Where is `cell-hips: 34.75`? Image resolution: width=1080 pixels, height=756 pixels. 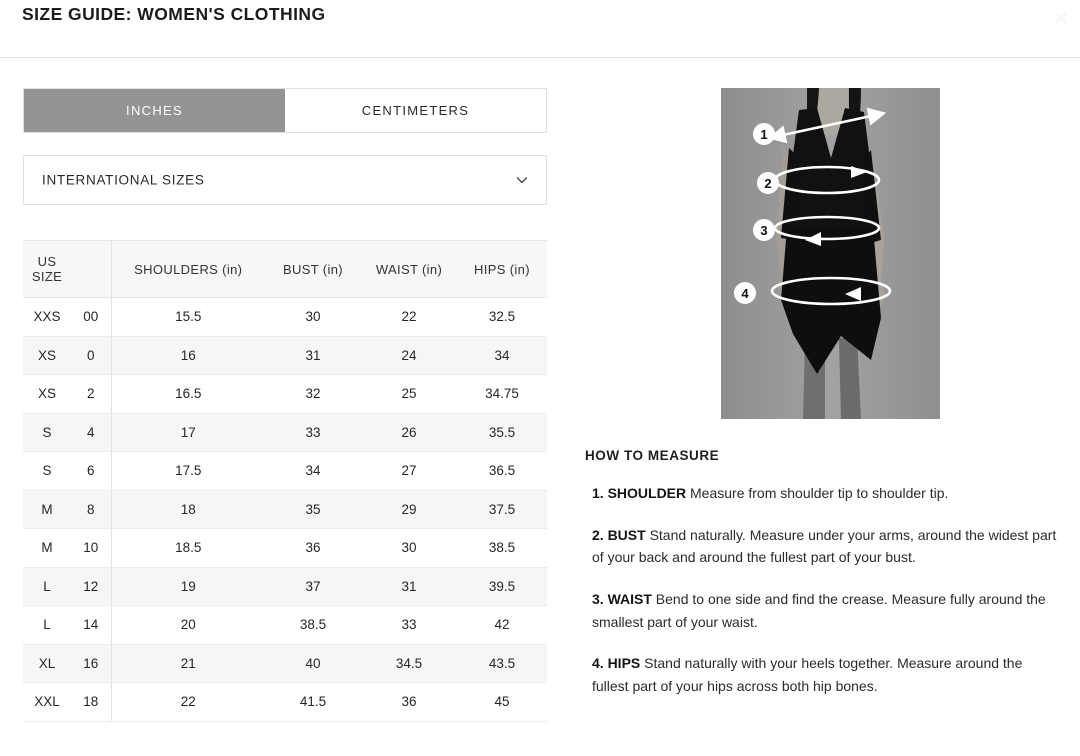
cell-hips: 34.75 is located at coordinates (502, 394).